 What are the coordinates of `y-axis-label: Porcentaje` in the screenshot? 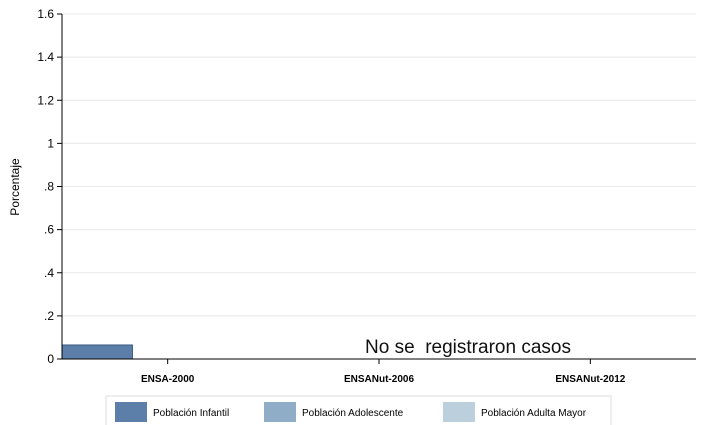 It's located at (15, 187).